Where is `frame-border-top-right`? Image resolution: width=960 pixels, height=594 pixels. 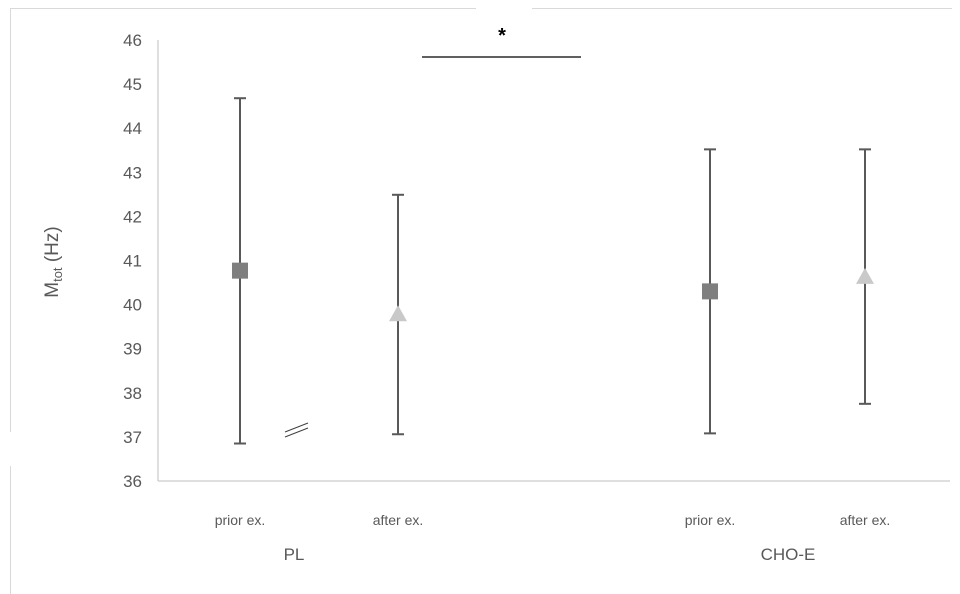 frame-border-top-right is located at coordinates (742, 8).